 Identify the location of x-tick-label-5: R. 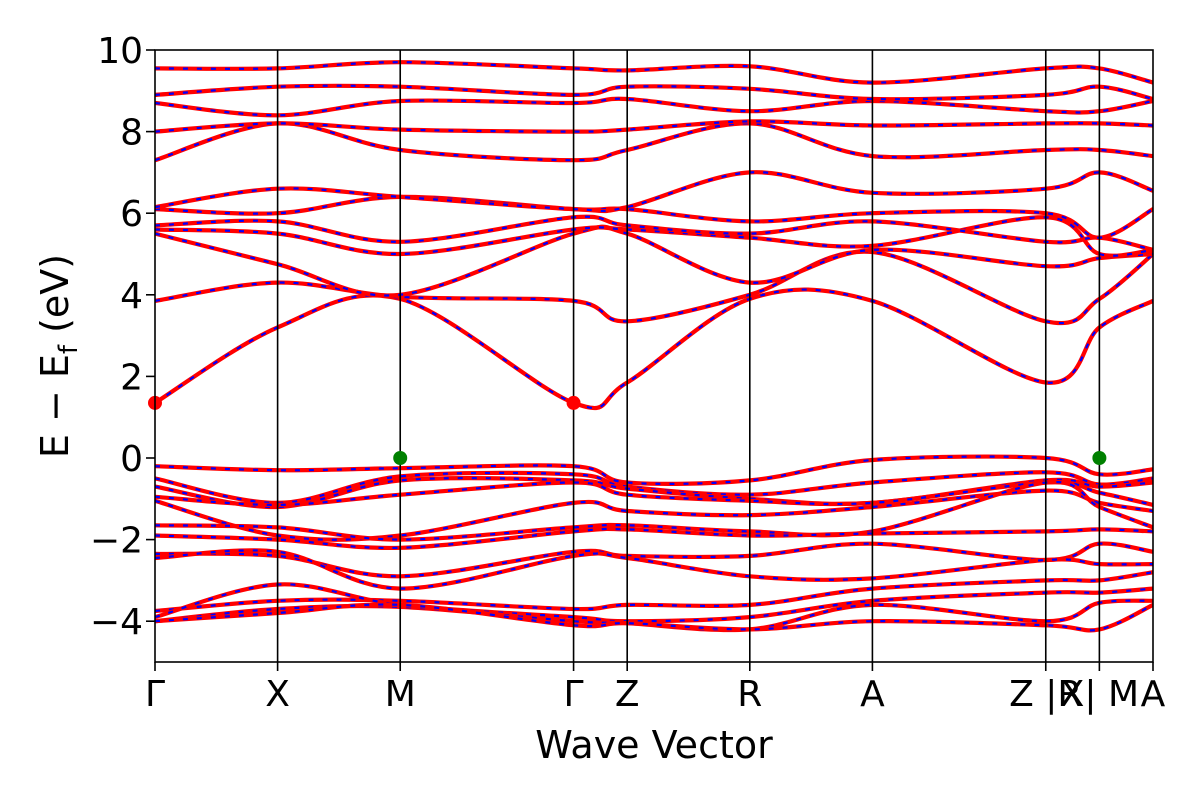
(749, 694).